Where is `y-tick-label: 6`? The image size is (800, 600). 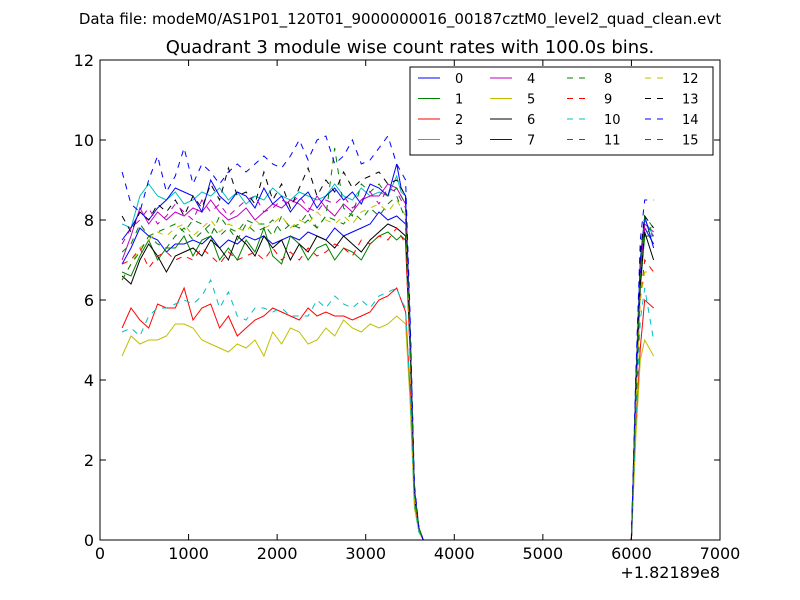 y-tick-label: 6 is located at coordinates (89, 300).